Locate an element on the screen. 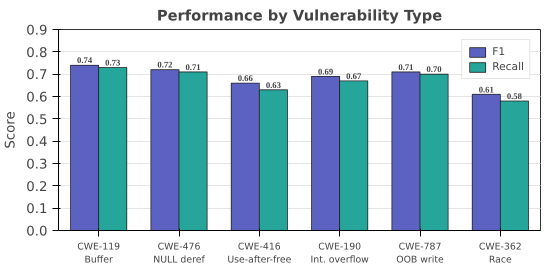  x-tick-label: CWE-190 Int. overflow is located at coordinates (340, 254).